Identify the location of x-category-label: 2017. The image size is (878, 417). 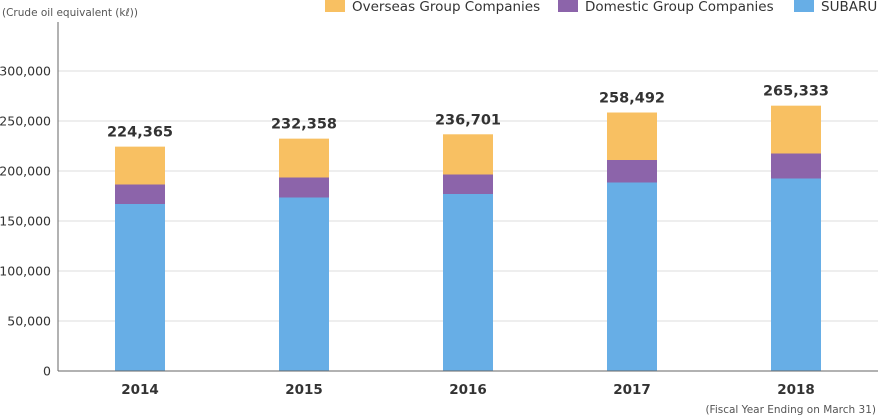
(632, 390).